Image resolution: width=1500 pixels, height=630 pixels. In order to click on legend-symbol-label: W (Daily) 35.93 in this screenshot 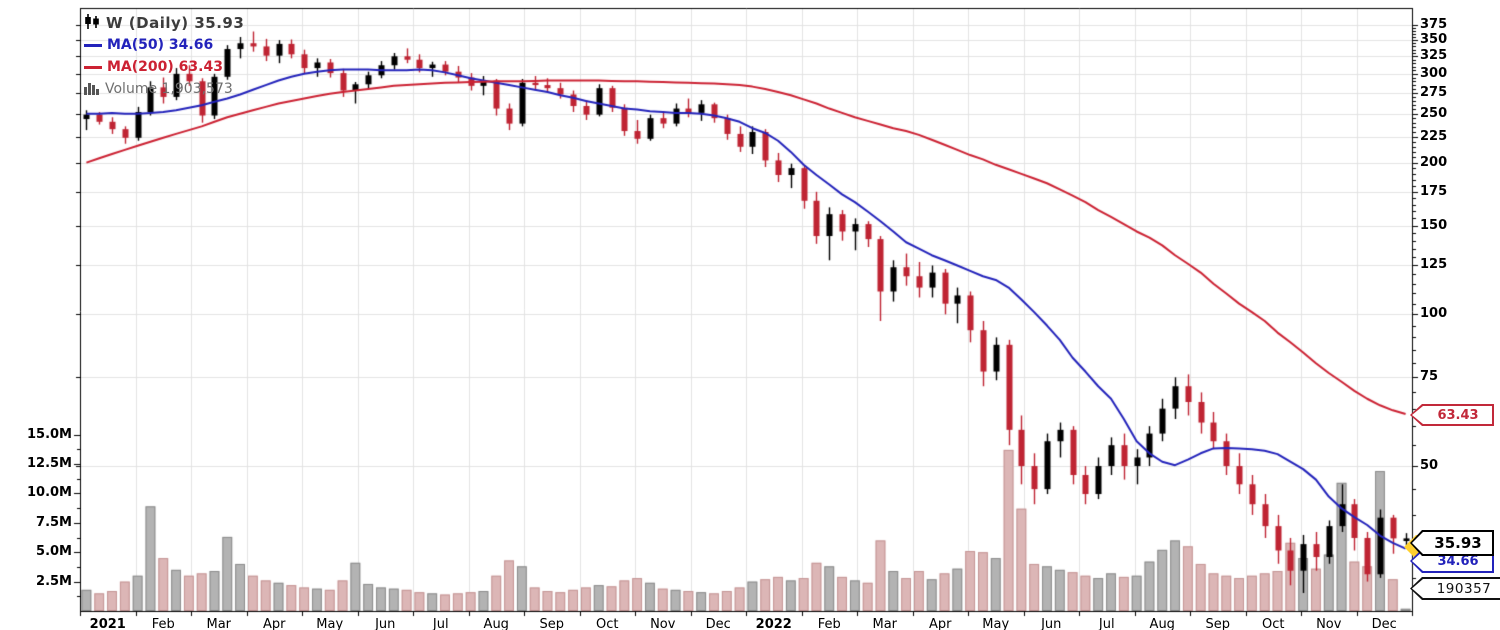, I will do `click(175, 23)`.